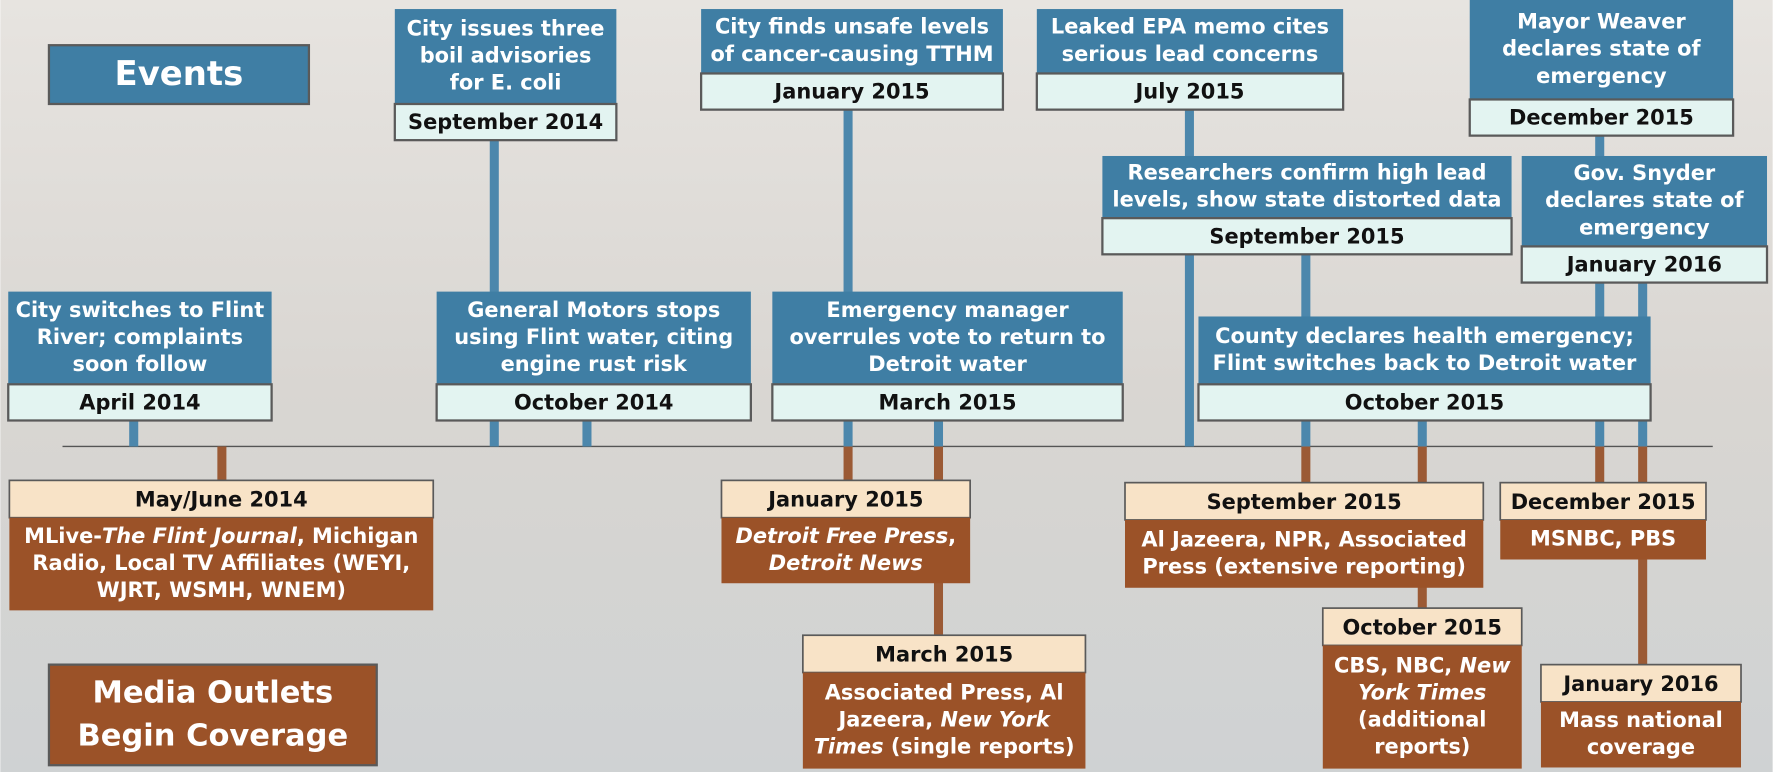 The width and height of the screenshot is (1773, 772). I want to click on media-text-part: Detroit News, so click(846, 563).